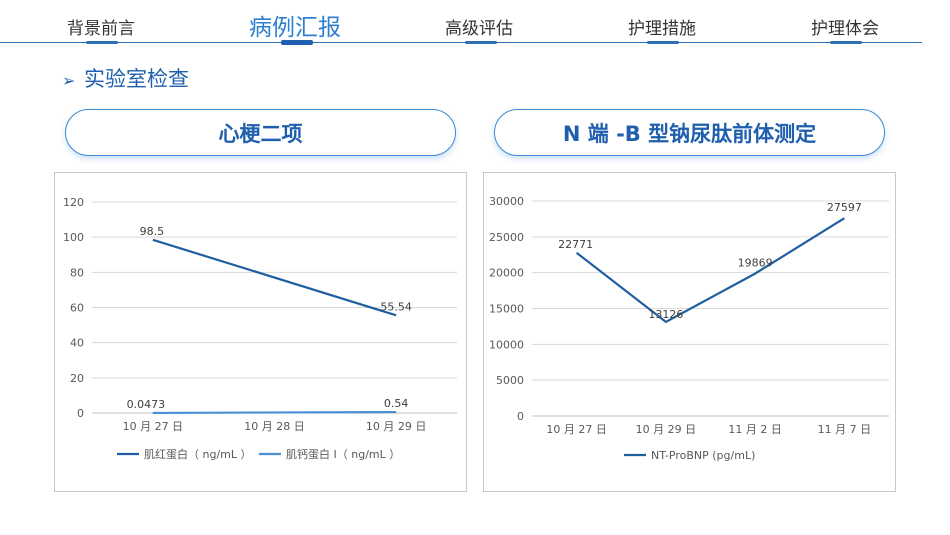  What do you see at coordinates (73, 202) in the screenshot?
I see `y-tick-label: 120` at bounding box center [73, 202].